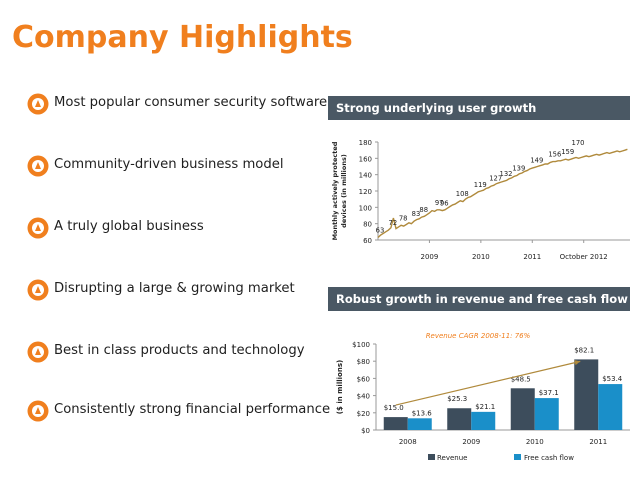 The height and width of the screenshot is (479, 638). What do you see at coordinates (393, 223) in the screenshot?
I see `data-label: 72` at bounding box center [393, 223].